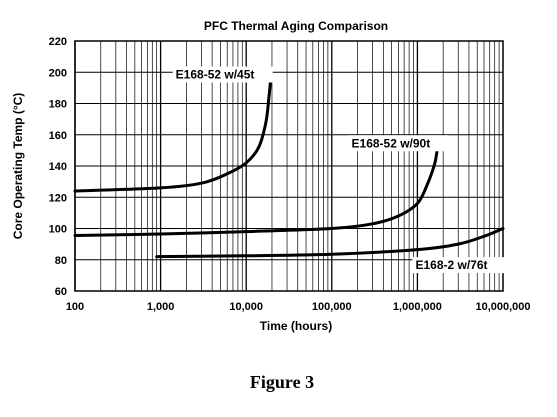  Describe the element at coordinates (215, 75) in the screenshot. I see `series-annotation: E168-52 w/45t` at that location.